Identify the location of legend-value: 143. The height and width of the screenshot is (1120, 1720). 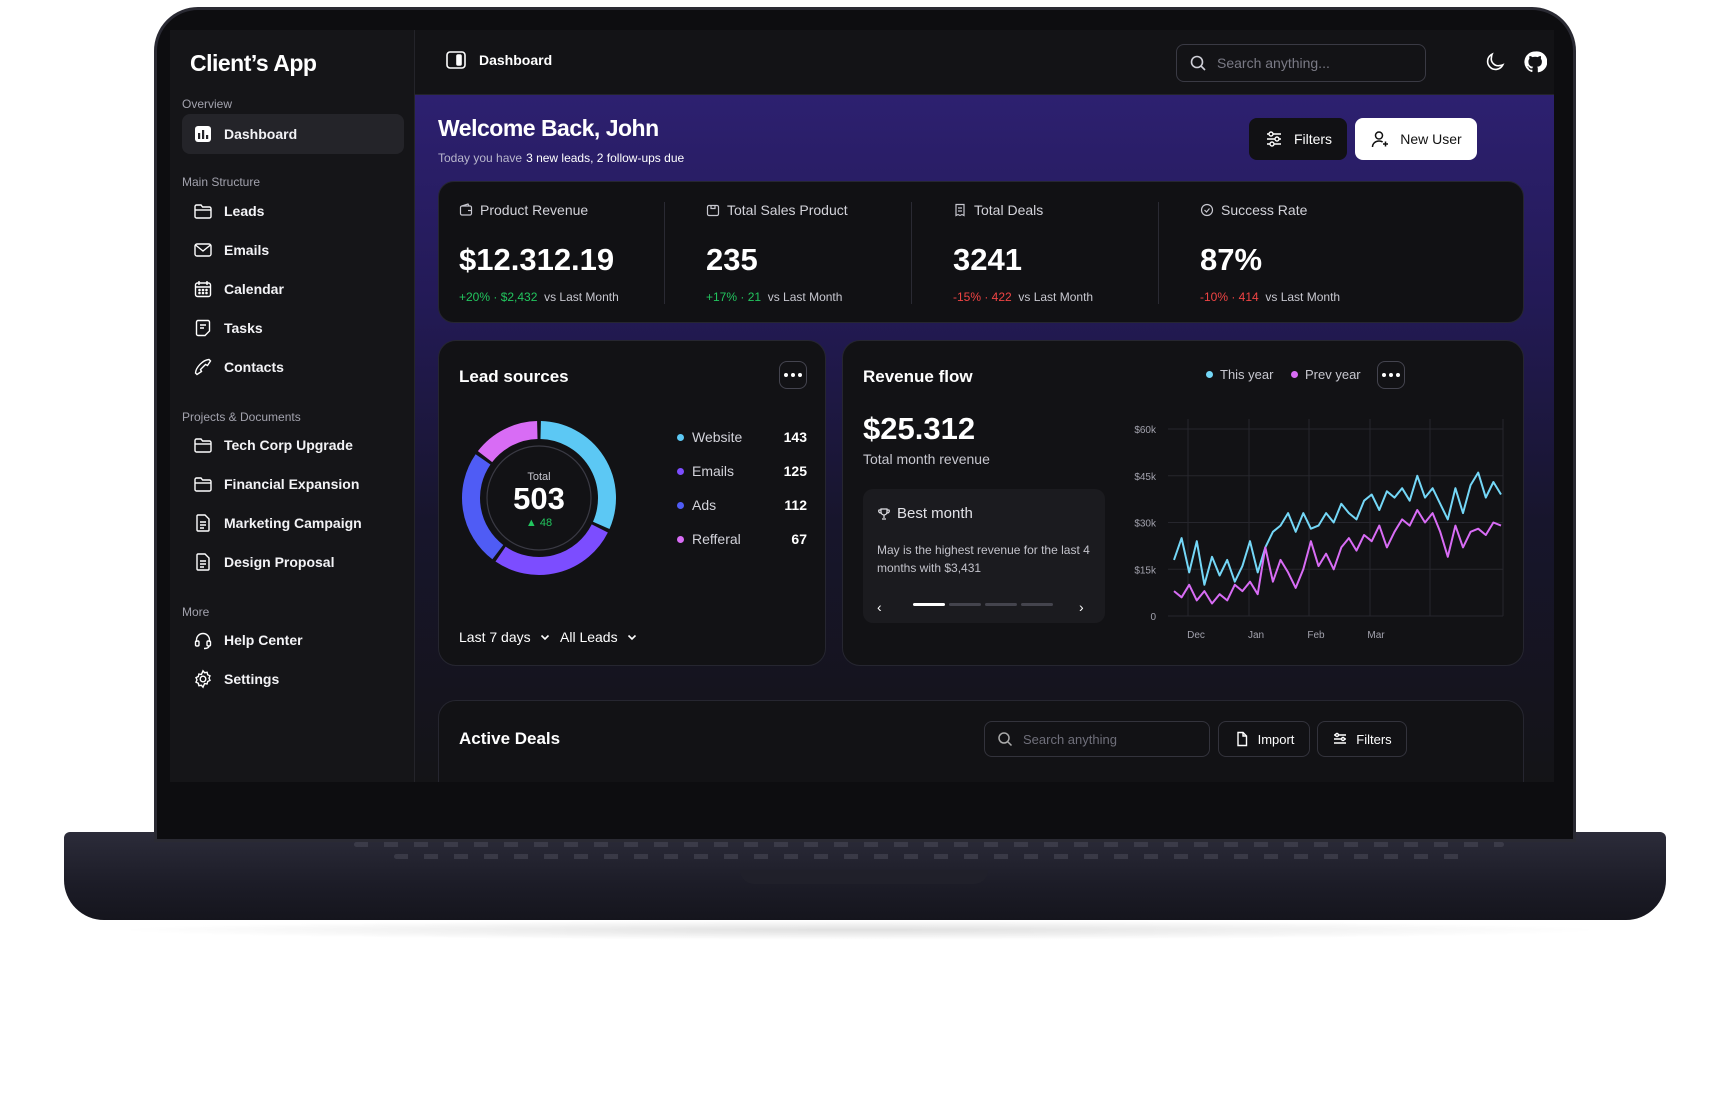
(795, 437).